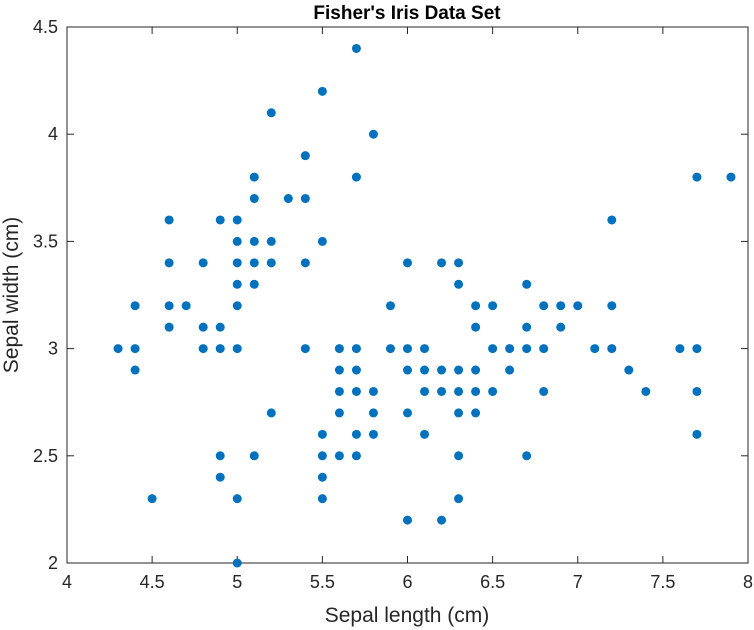 The width and height of the screenshot is (754, 630). Describe the element at coordinates (45, 241) in the screenshot. I see `y-tick-label: 3.5` at that location.